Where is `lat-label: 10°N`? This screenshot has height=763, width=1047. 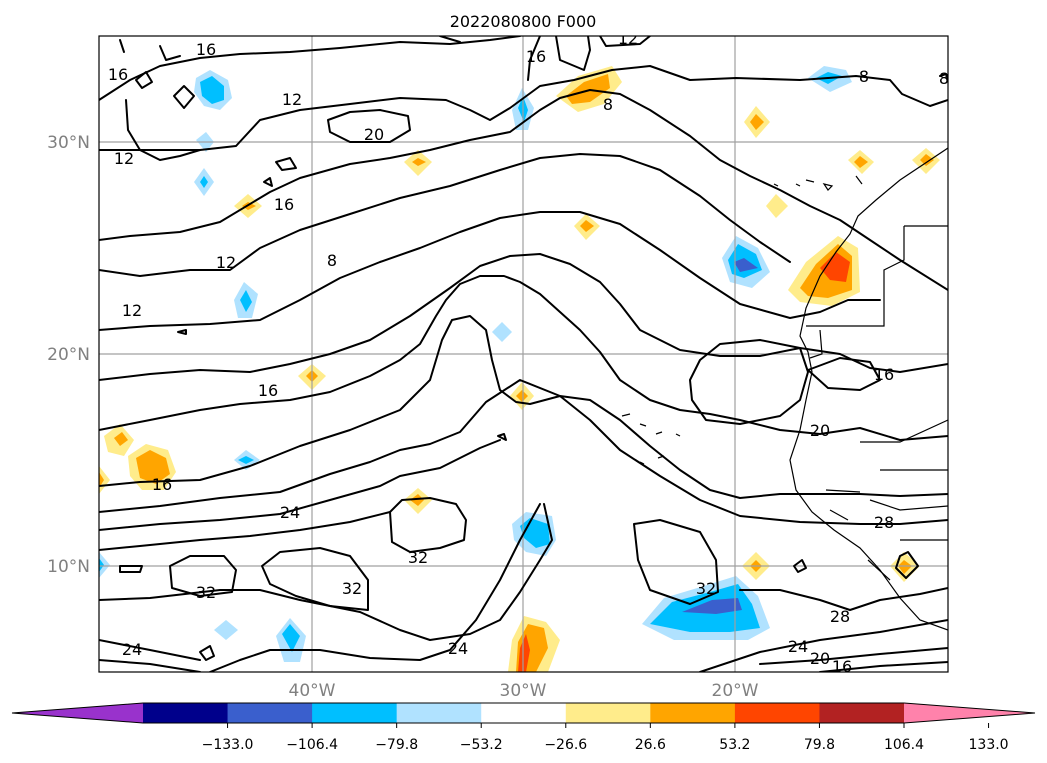 lat-label: 10°N is located at coordinates (68, 567).